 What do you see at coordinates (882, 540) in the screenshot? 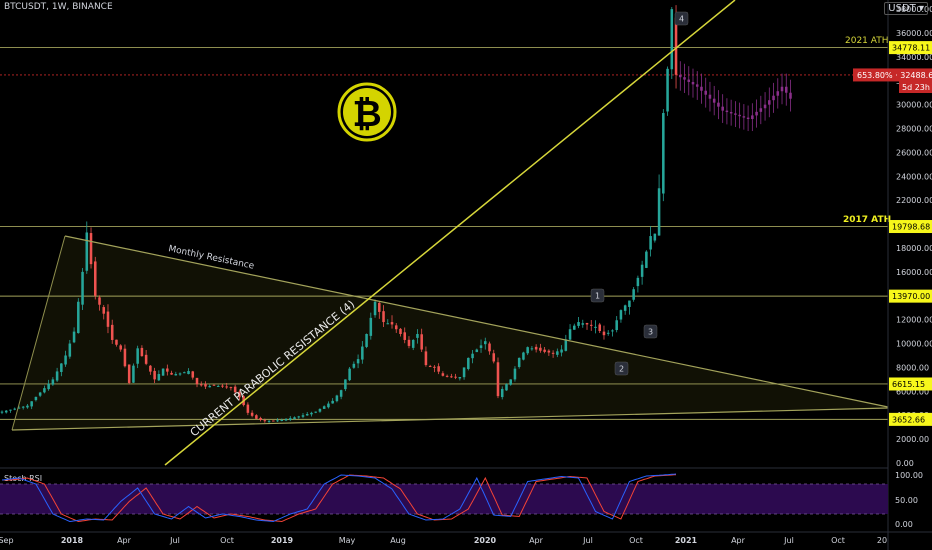
I see `time-tick: 20` at bounding box center [882, 540].